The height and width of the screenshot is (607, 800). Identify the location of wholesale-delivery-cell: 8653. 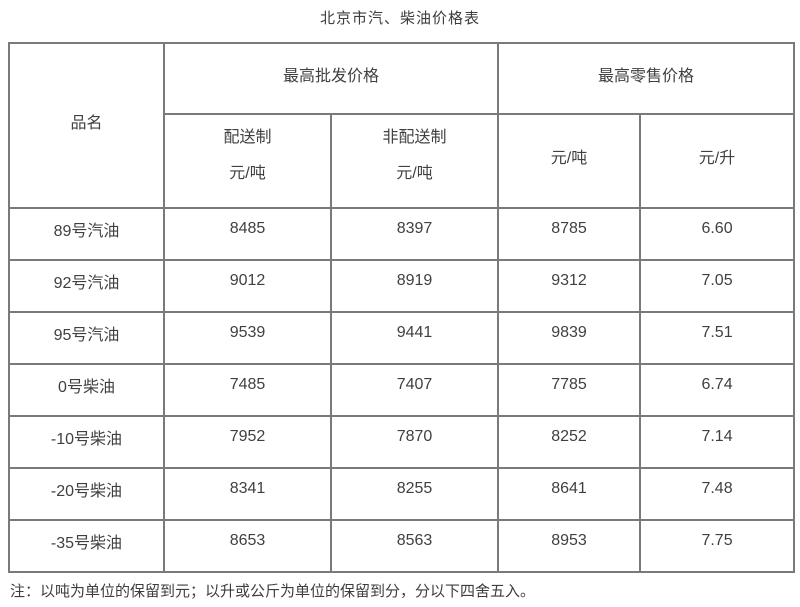
(247, 546).